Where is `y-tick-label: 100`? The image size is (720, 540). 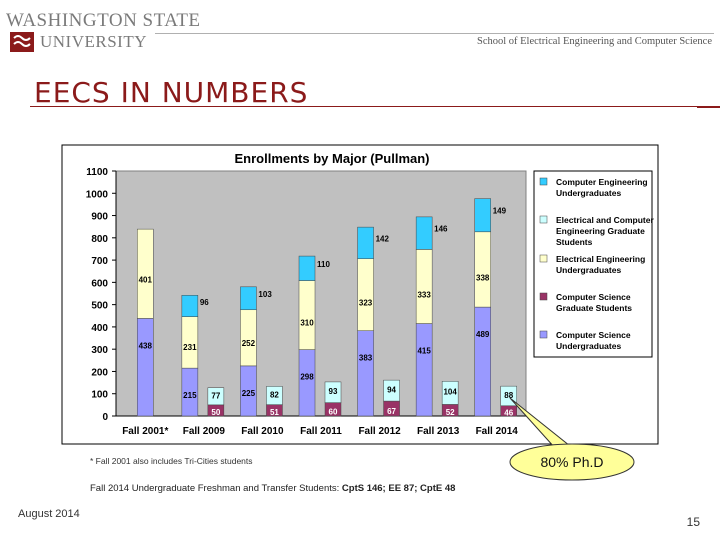
y-tick-label: 100 is located at coordinates (99, 395).